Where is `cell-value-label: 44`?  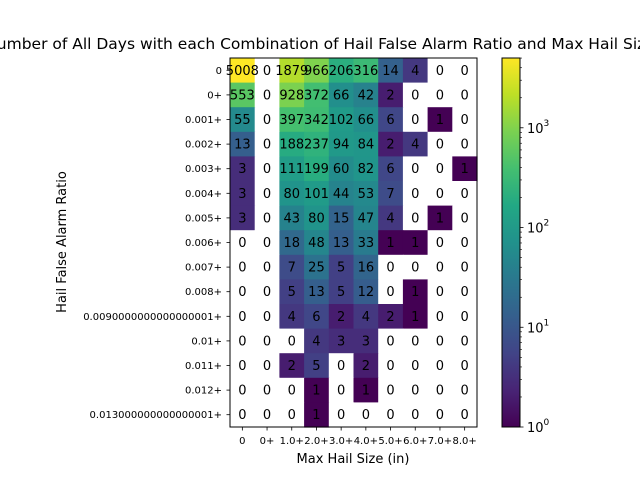
cell-value-label: 44 is located at coordinates (341, 194).